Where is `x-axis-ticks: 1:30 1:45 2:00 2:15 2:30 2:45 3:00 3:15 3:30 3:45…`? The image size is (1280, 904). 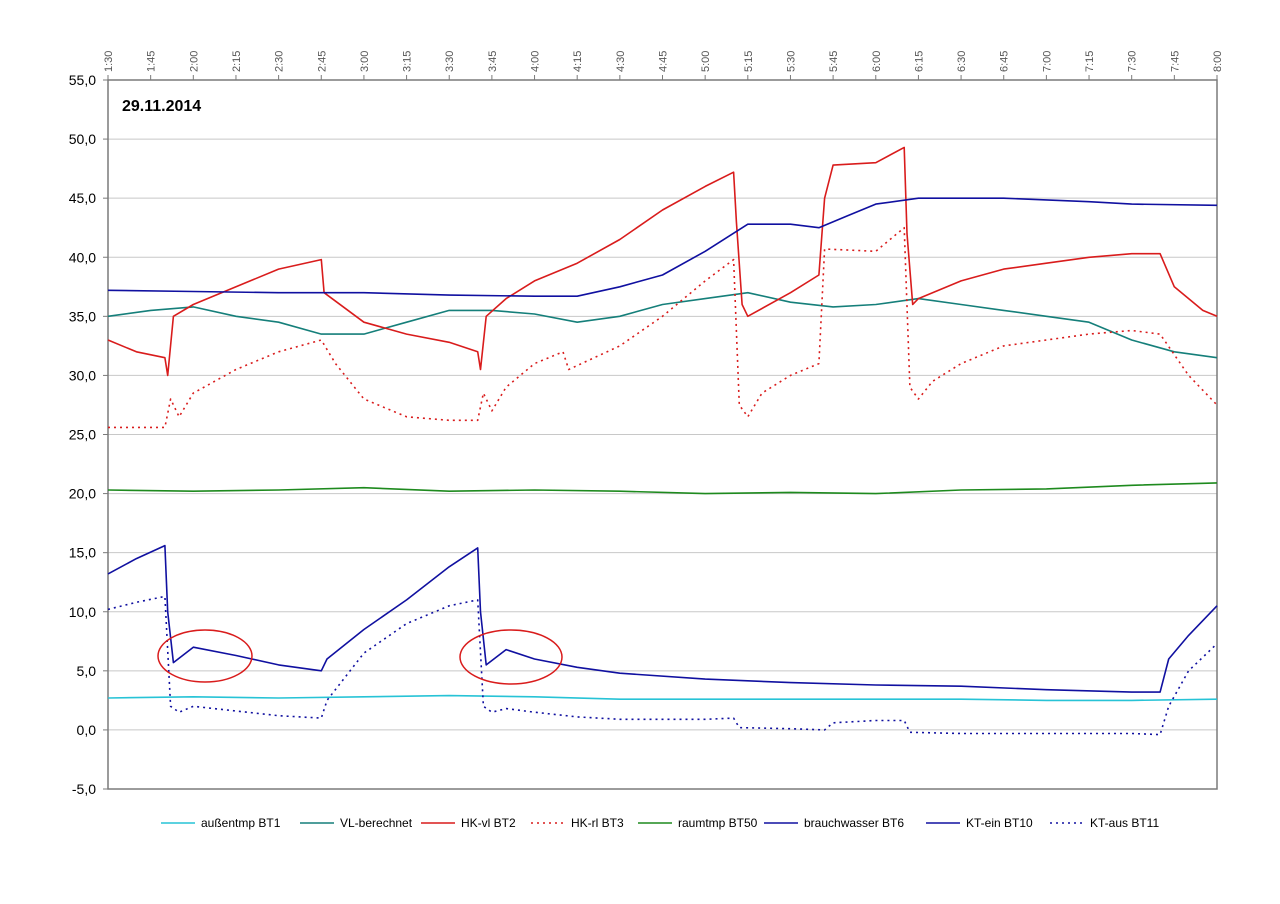
x-axis-ticks: 1:30 1:45 2:00 2:15 2:30 2:45 3:00 3:15 3:30 3:45… is located at coordinates (663, 65).